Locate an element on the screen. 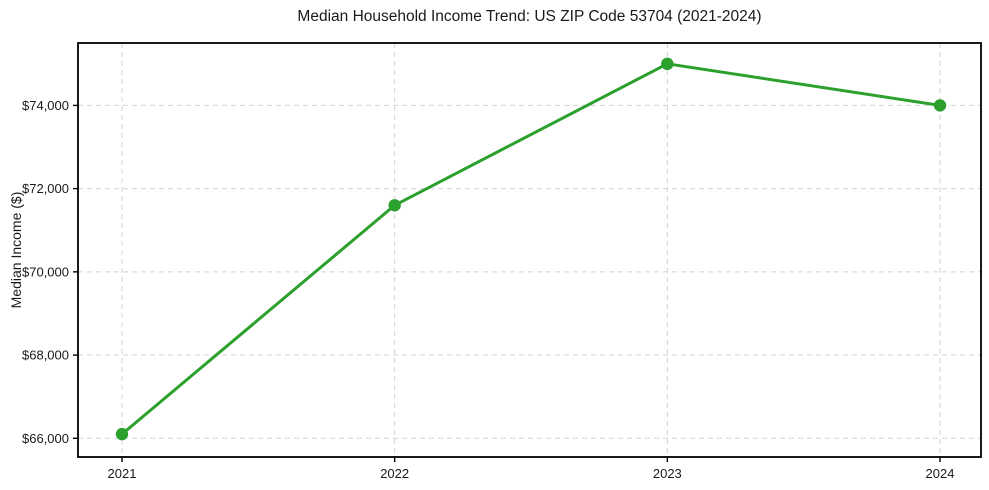 This screenshot has height=490, width=989. y-tick-label: $66,000 is located at coordinates (45, 438).